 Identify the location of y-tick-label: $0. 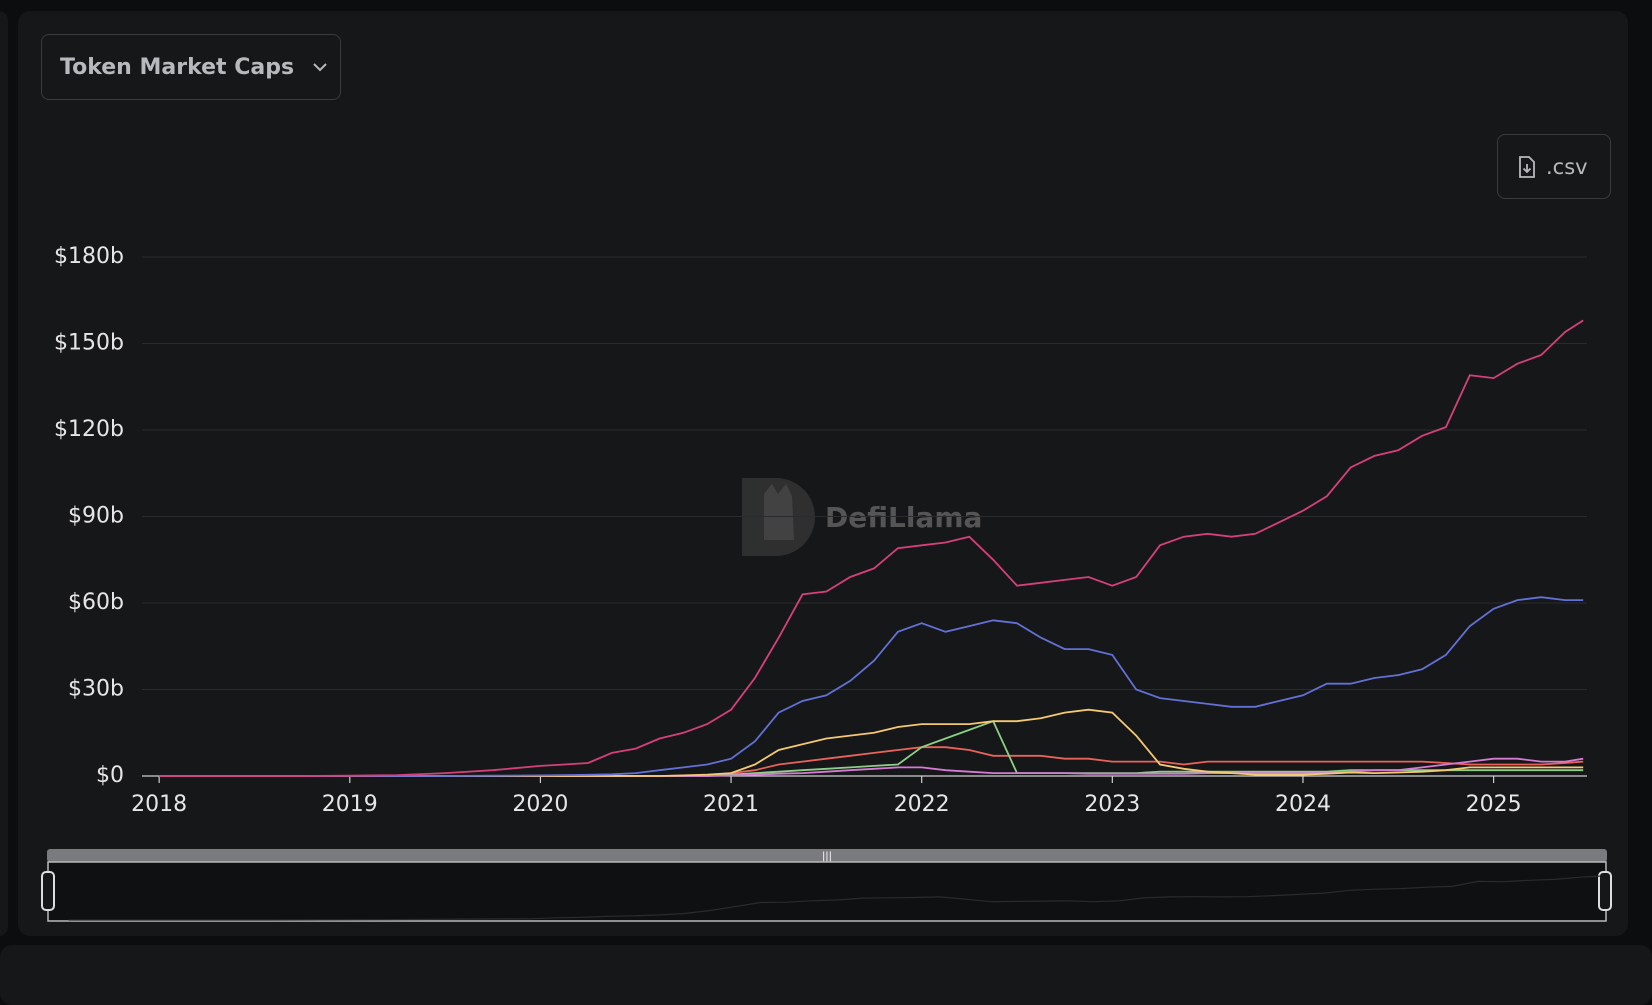
(110, 775).